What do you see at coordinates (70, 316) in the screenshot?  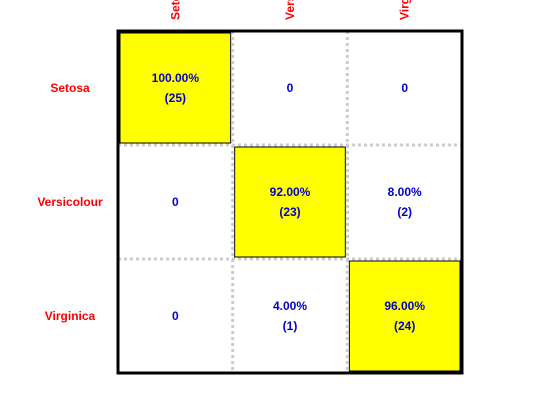 I see `row-label: Virginica` at bounding box center [70, 316].